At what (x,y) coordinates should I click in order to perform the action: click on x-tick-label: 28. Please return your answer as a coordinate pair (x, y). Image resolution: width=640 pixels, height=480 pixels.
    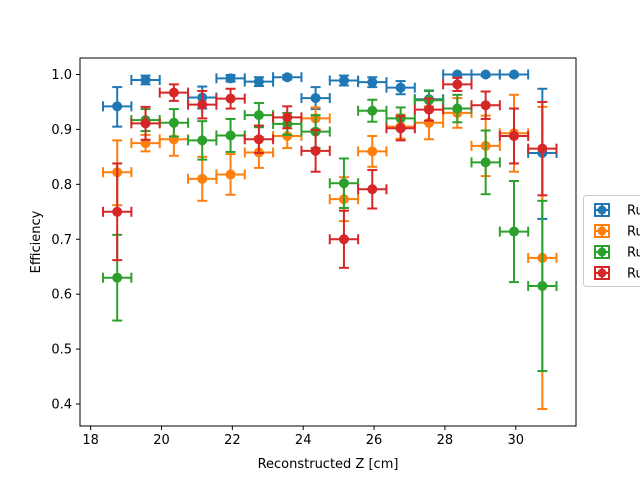
    Looking at the image, I should click on (445, 440).